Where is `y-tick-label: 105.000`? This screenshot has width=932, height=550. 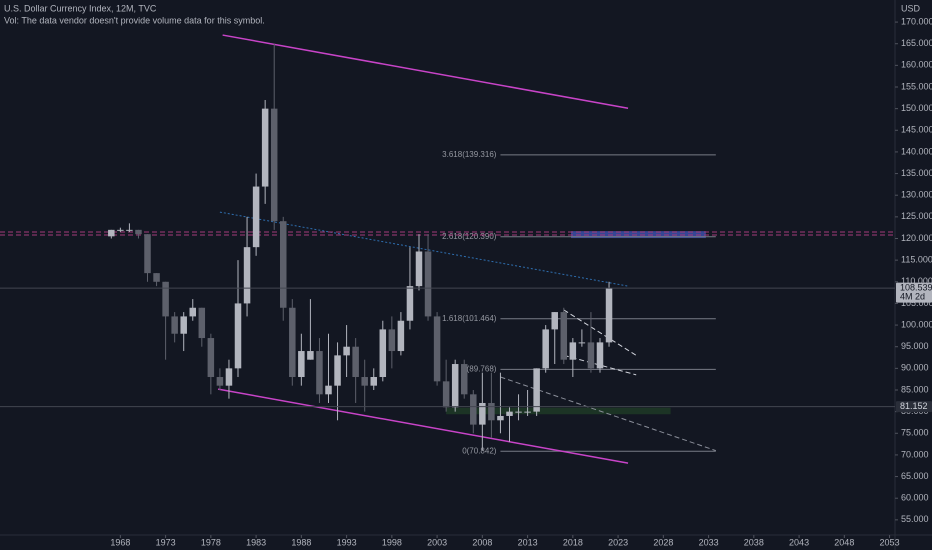 y-tick-label: 105.000 is located at coordinates (916, 303).